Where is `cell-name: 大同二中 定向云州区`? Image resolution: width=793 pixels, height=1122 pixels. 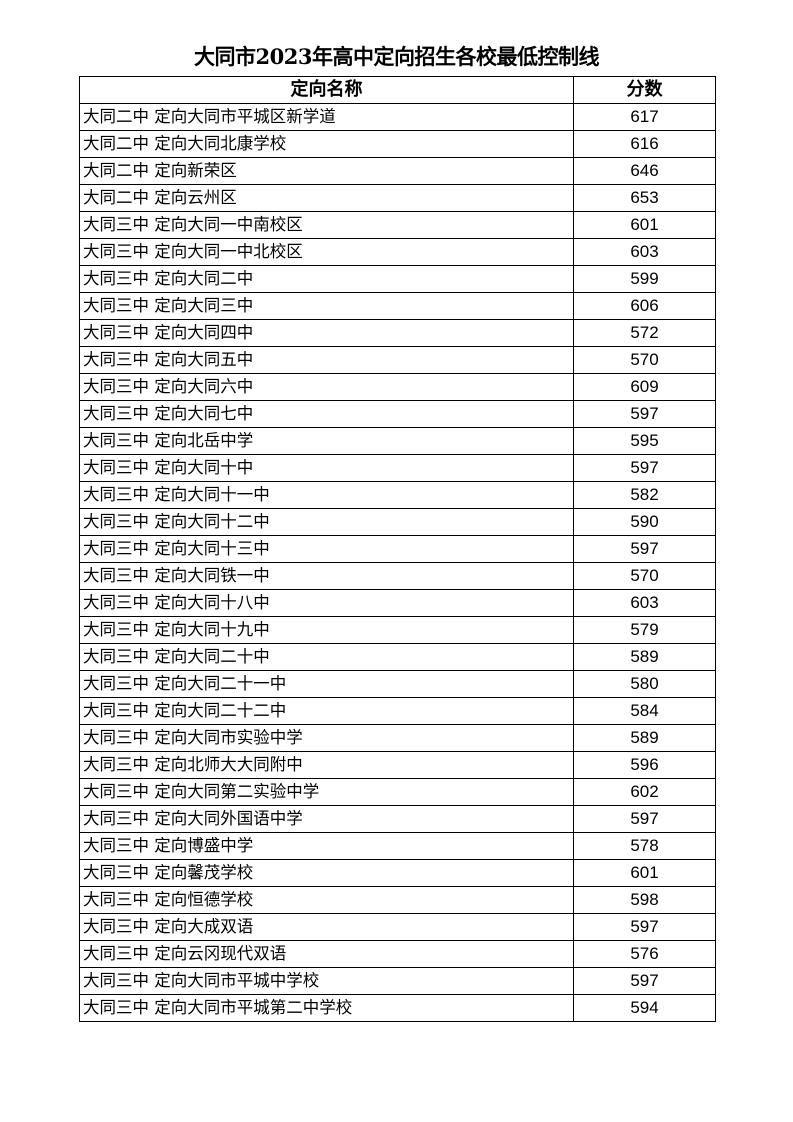
cell-name: 大同二中 定向云州区 is located at coordinates (326, 198).